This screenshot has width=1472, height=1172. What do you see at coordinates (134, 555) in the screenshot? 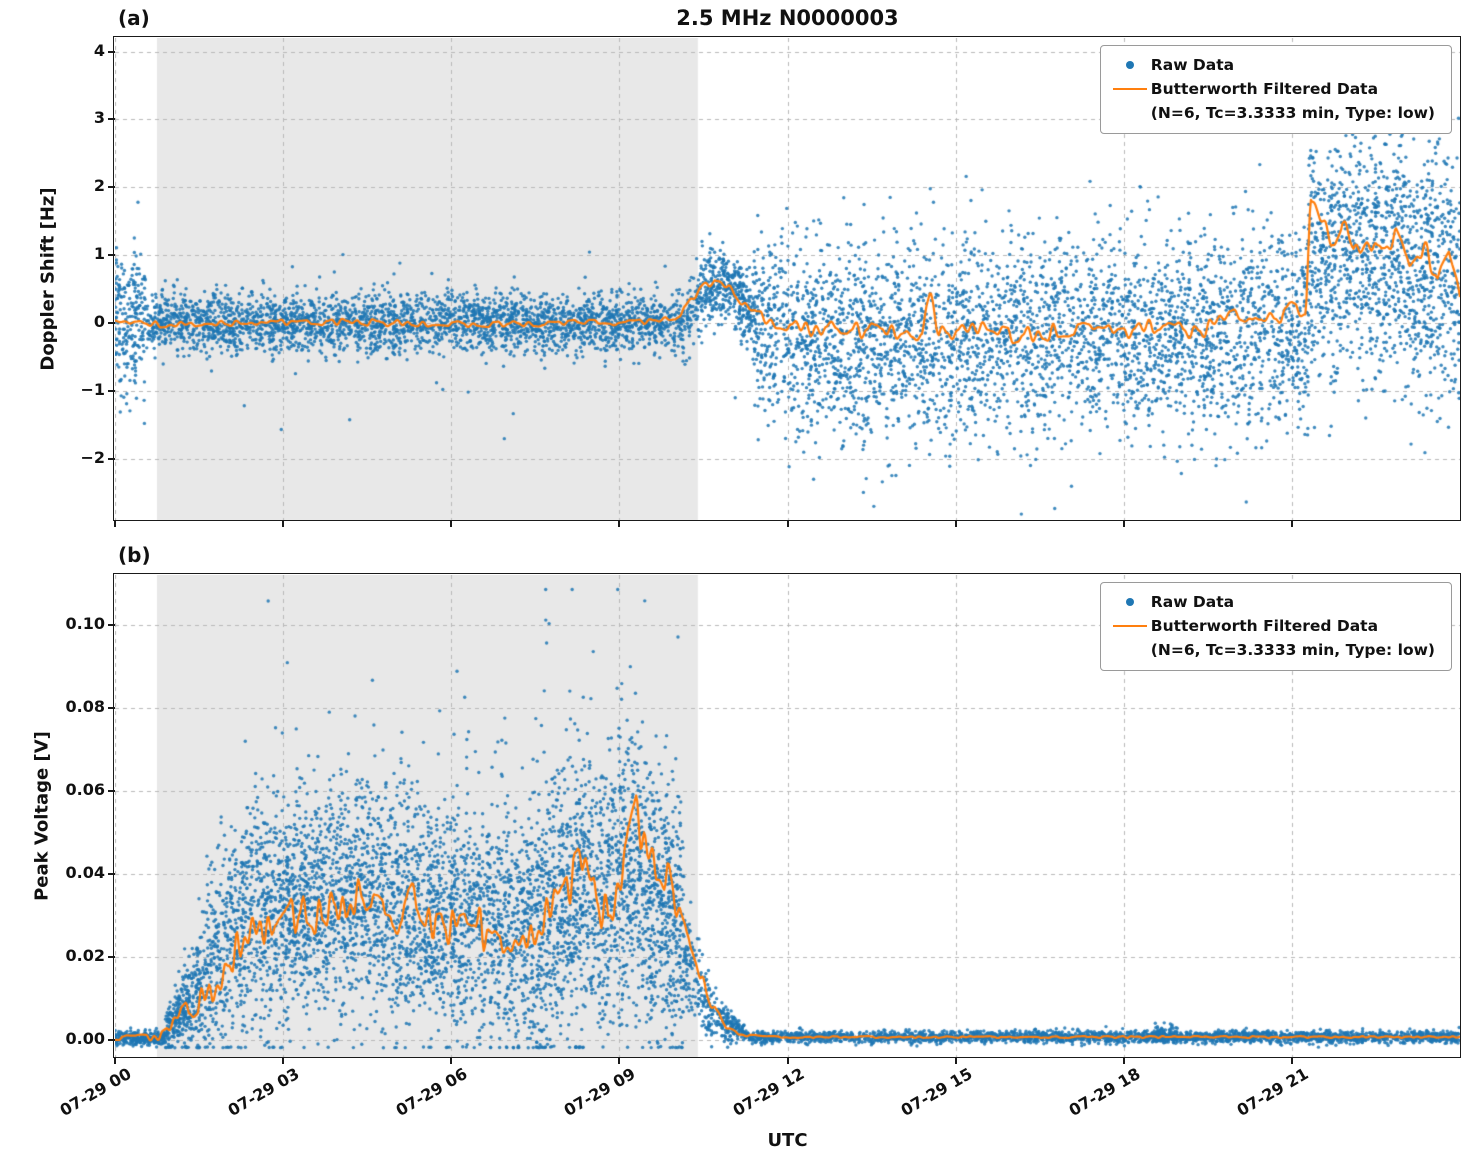
I see `panel-b-label: (b)` at bounding box center [134, 555].